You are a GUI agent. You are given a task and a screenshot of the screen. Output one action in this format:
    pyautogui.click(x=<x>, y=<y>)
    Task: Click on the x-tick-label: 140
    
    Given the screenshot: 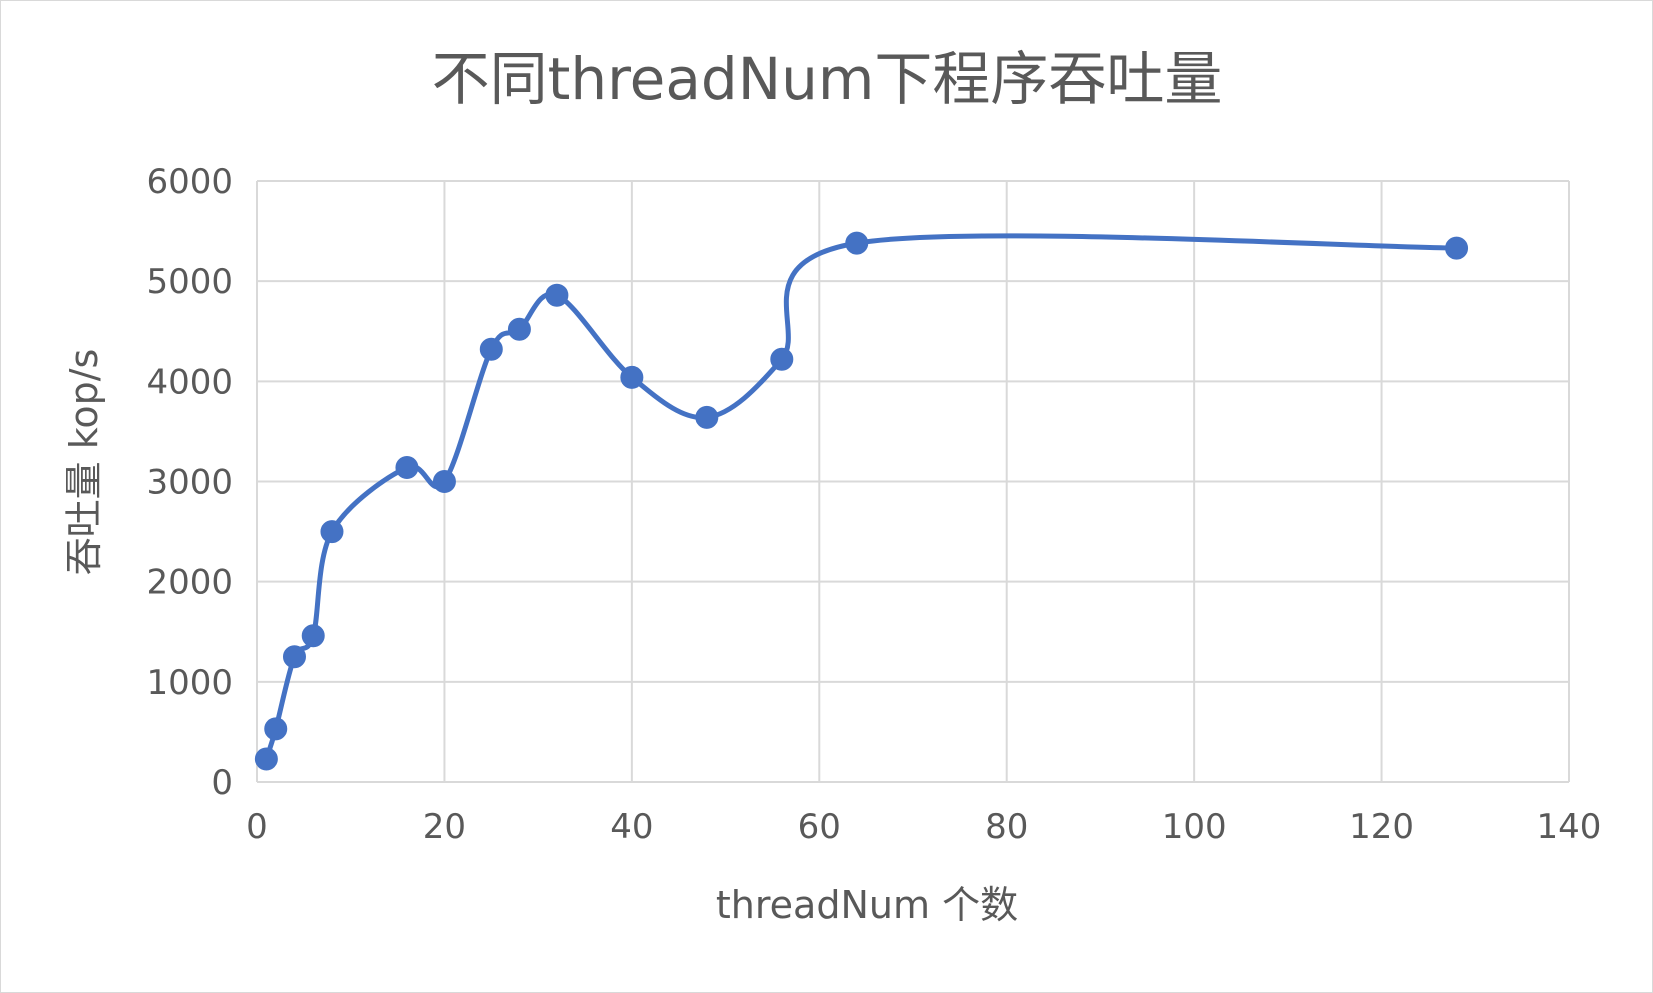 What is the action you would take?
    pyautogui.click(x=1569, y=827)
    